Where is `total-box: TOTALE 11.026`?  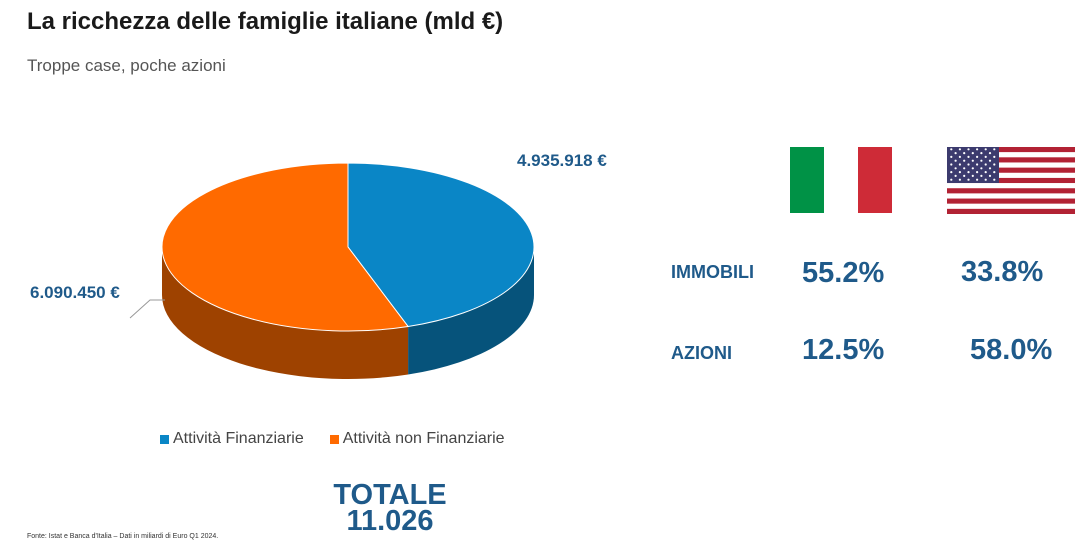 total-box: TOTALE 11.026 is located at coordinates (390, 508).